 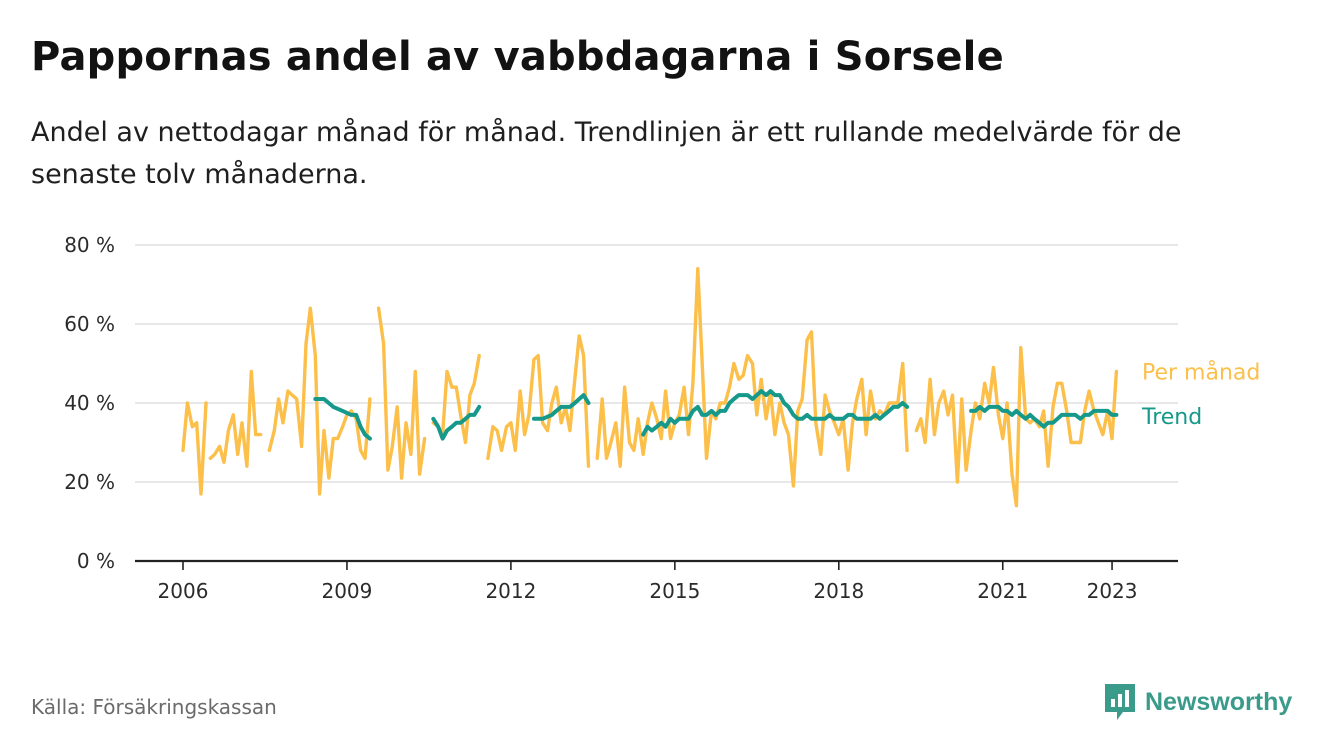 What do you see at coordinates (154, 707) in the screenshot?
I see `source-note: Källa: Försäkringskassan` at bounding box center [154, 707].